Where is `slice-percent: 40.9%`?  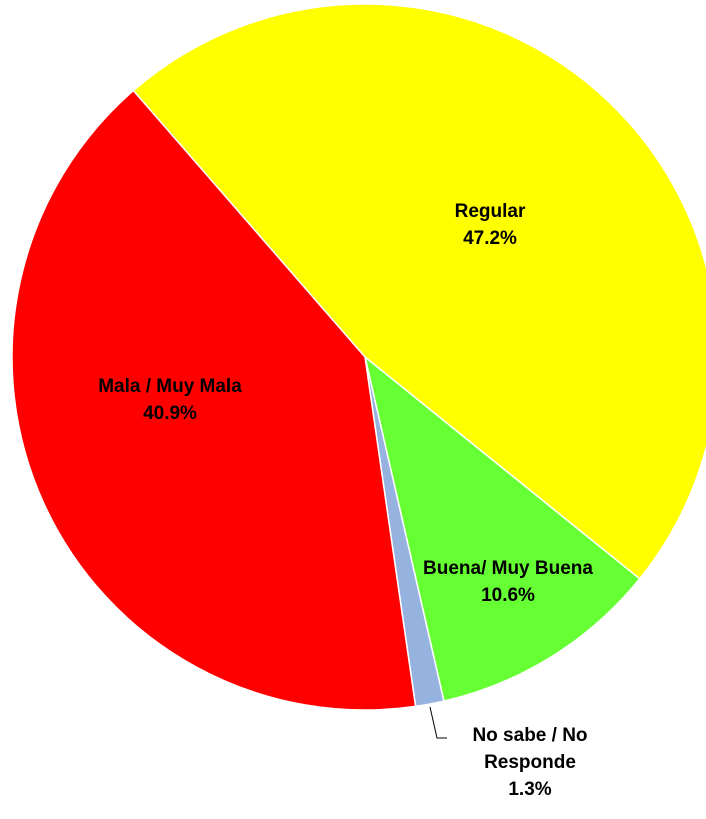
slice-percent: 40.9% is located at coordinates (170, 413).